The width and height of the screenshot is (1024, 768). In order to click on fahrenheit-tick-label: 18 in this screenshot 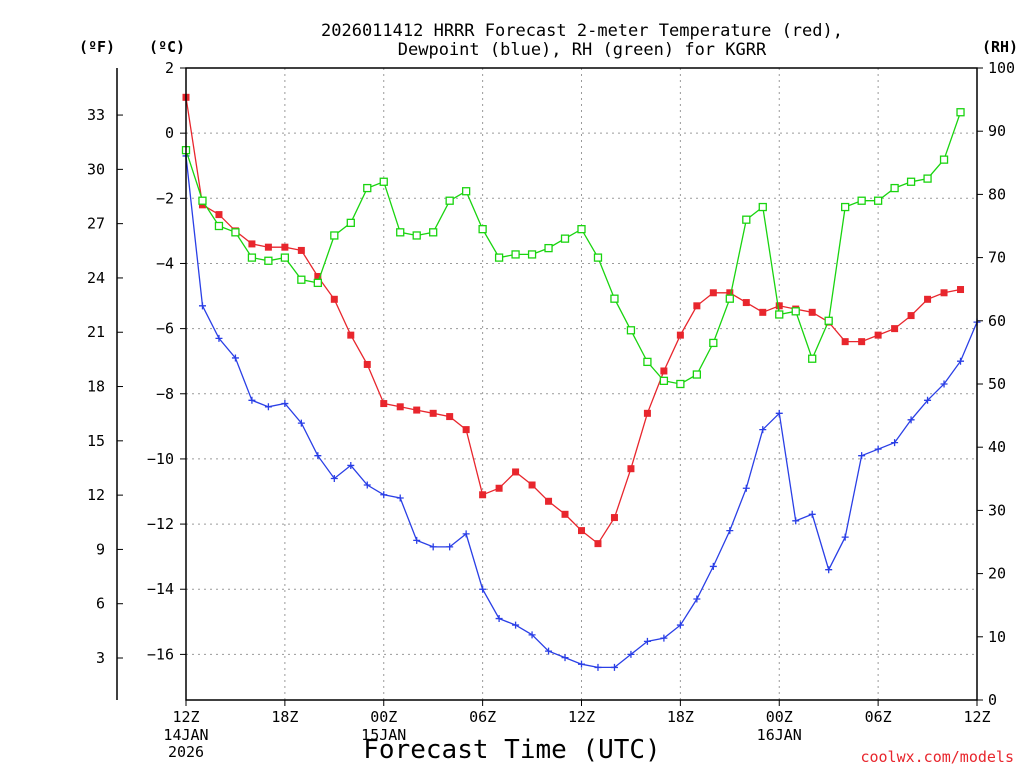, I will do `click(96, 387)`.